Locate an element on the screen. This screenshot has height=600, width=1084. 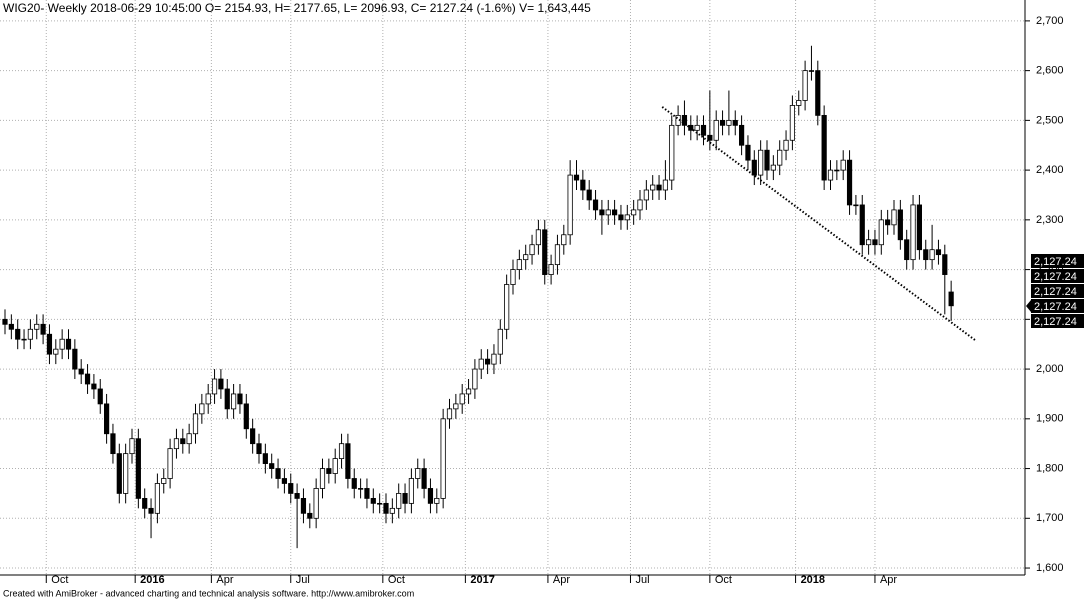
y-tick-label: 2,300 is located at coordinates (1050, 220).